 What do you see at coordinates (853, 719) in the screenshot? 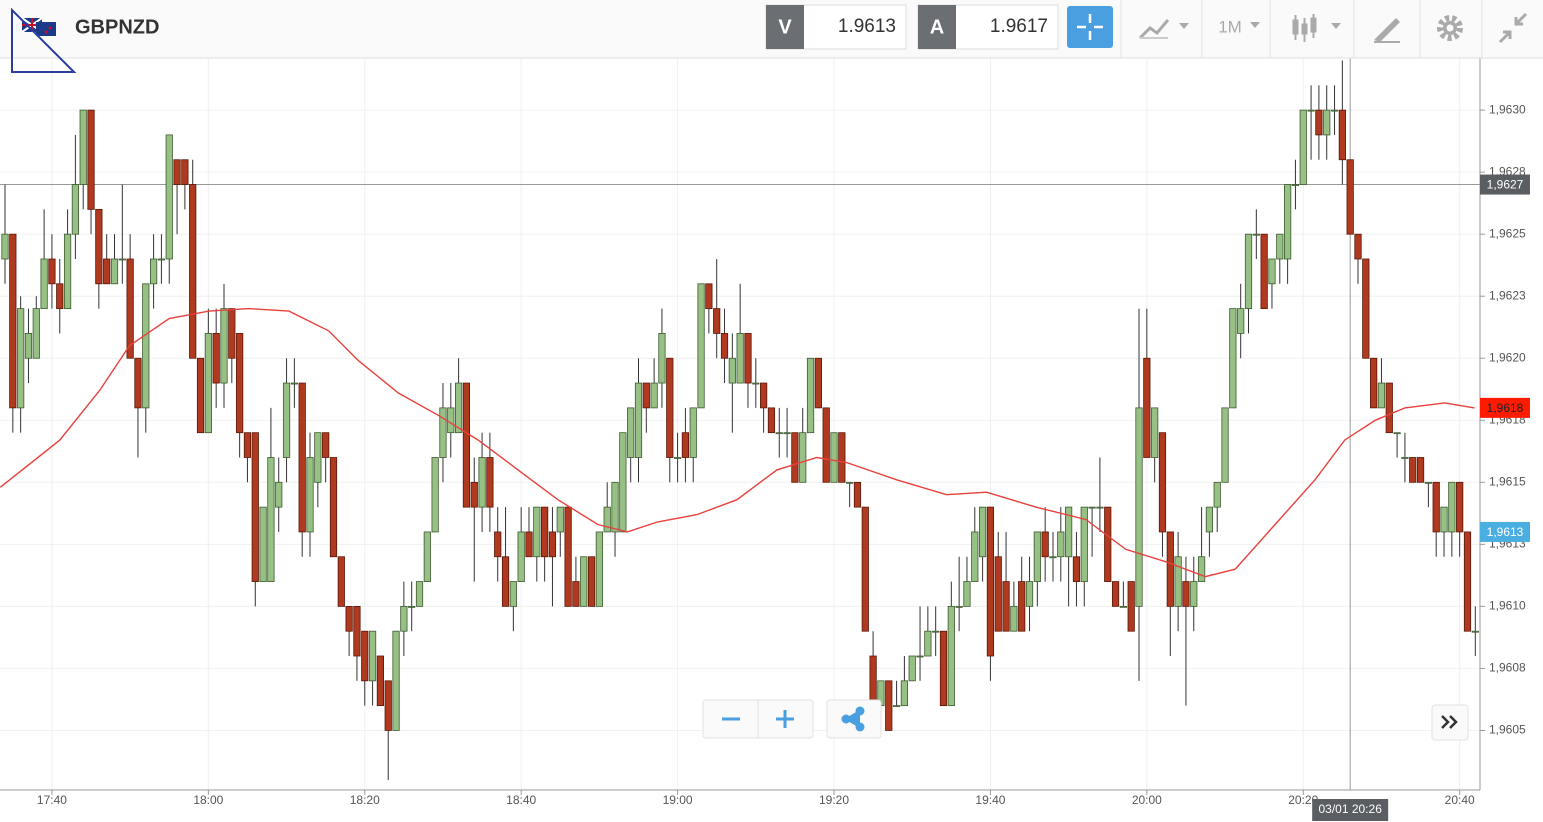
I see `share-button` at bounding box center [853, 719].